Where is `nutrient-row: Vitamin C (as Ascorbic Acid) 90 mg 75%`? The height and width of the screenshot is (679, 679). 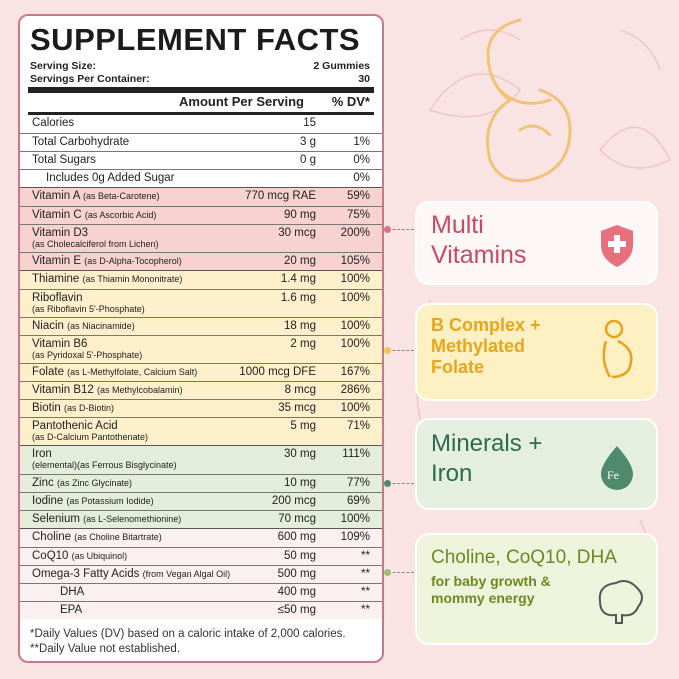 nutrient-row: Vitamin C (as Ascorbic Acid) 90 mg 75% is located at coordinates (201, 215).